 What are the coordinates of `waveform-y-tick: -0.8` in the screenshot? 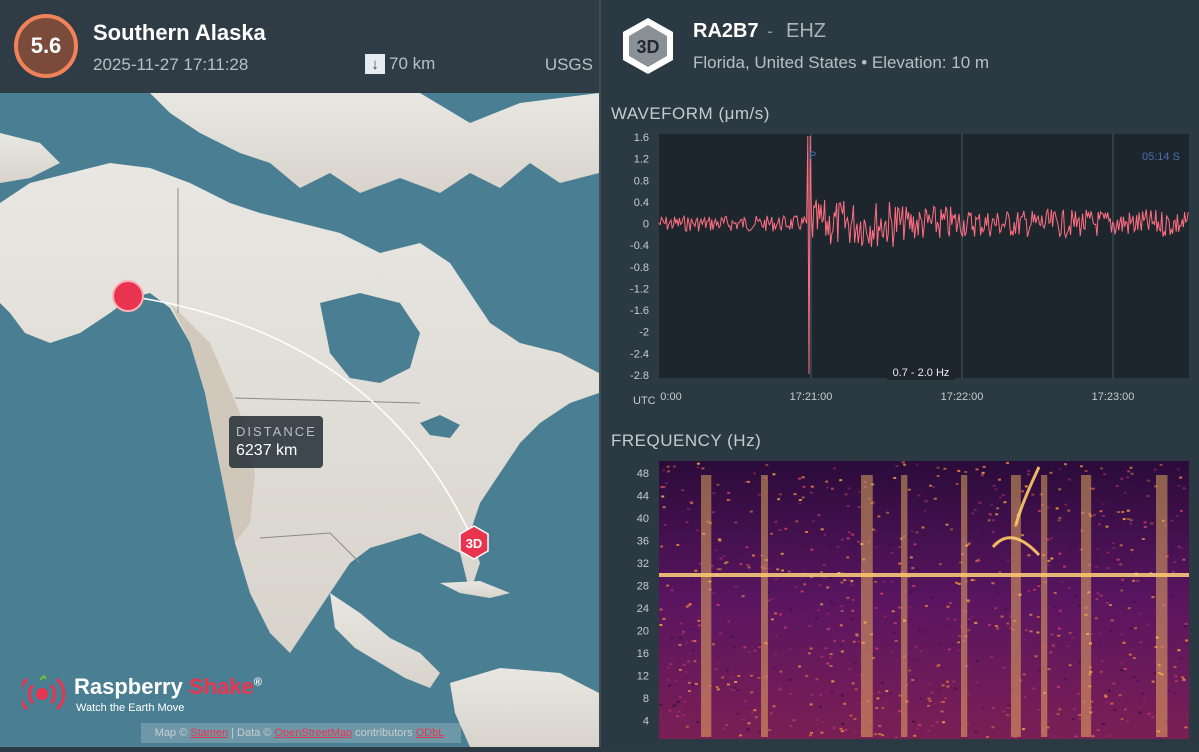 It's located at (639, 268).